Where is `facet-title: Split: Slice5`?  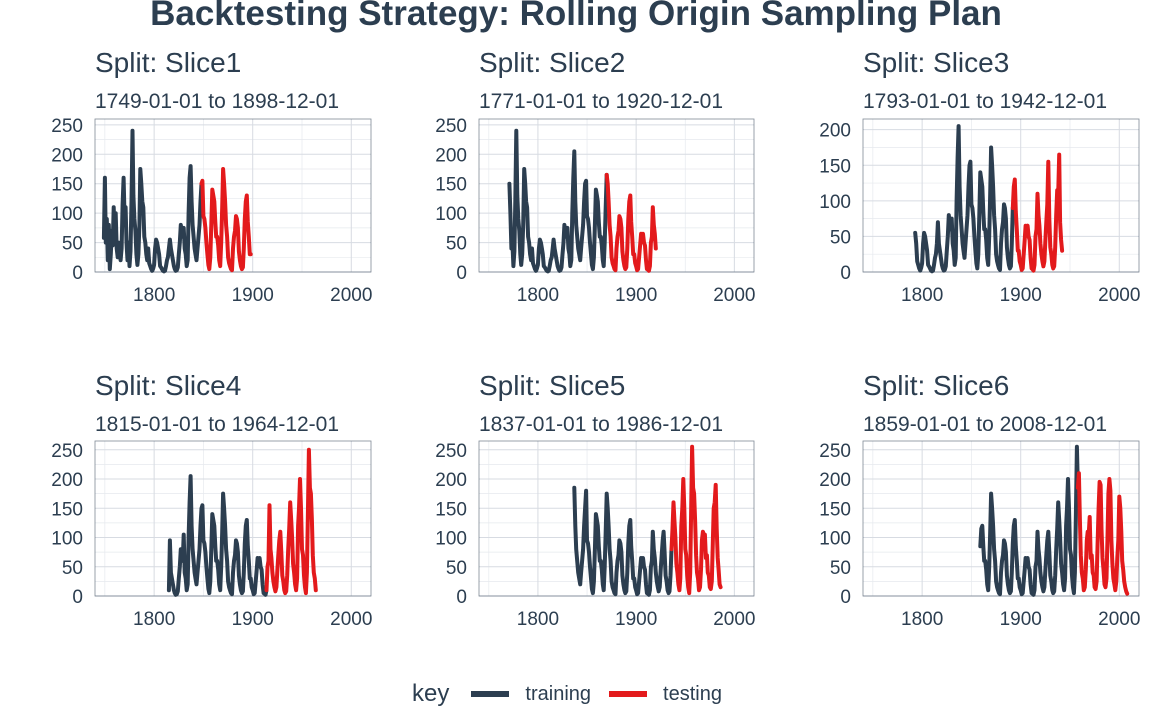
facet-title: Split: Slice5 is located at coordinates (552, 385).